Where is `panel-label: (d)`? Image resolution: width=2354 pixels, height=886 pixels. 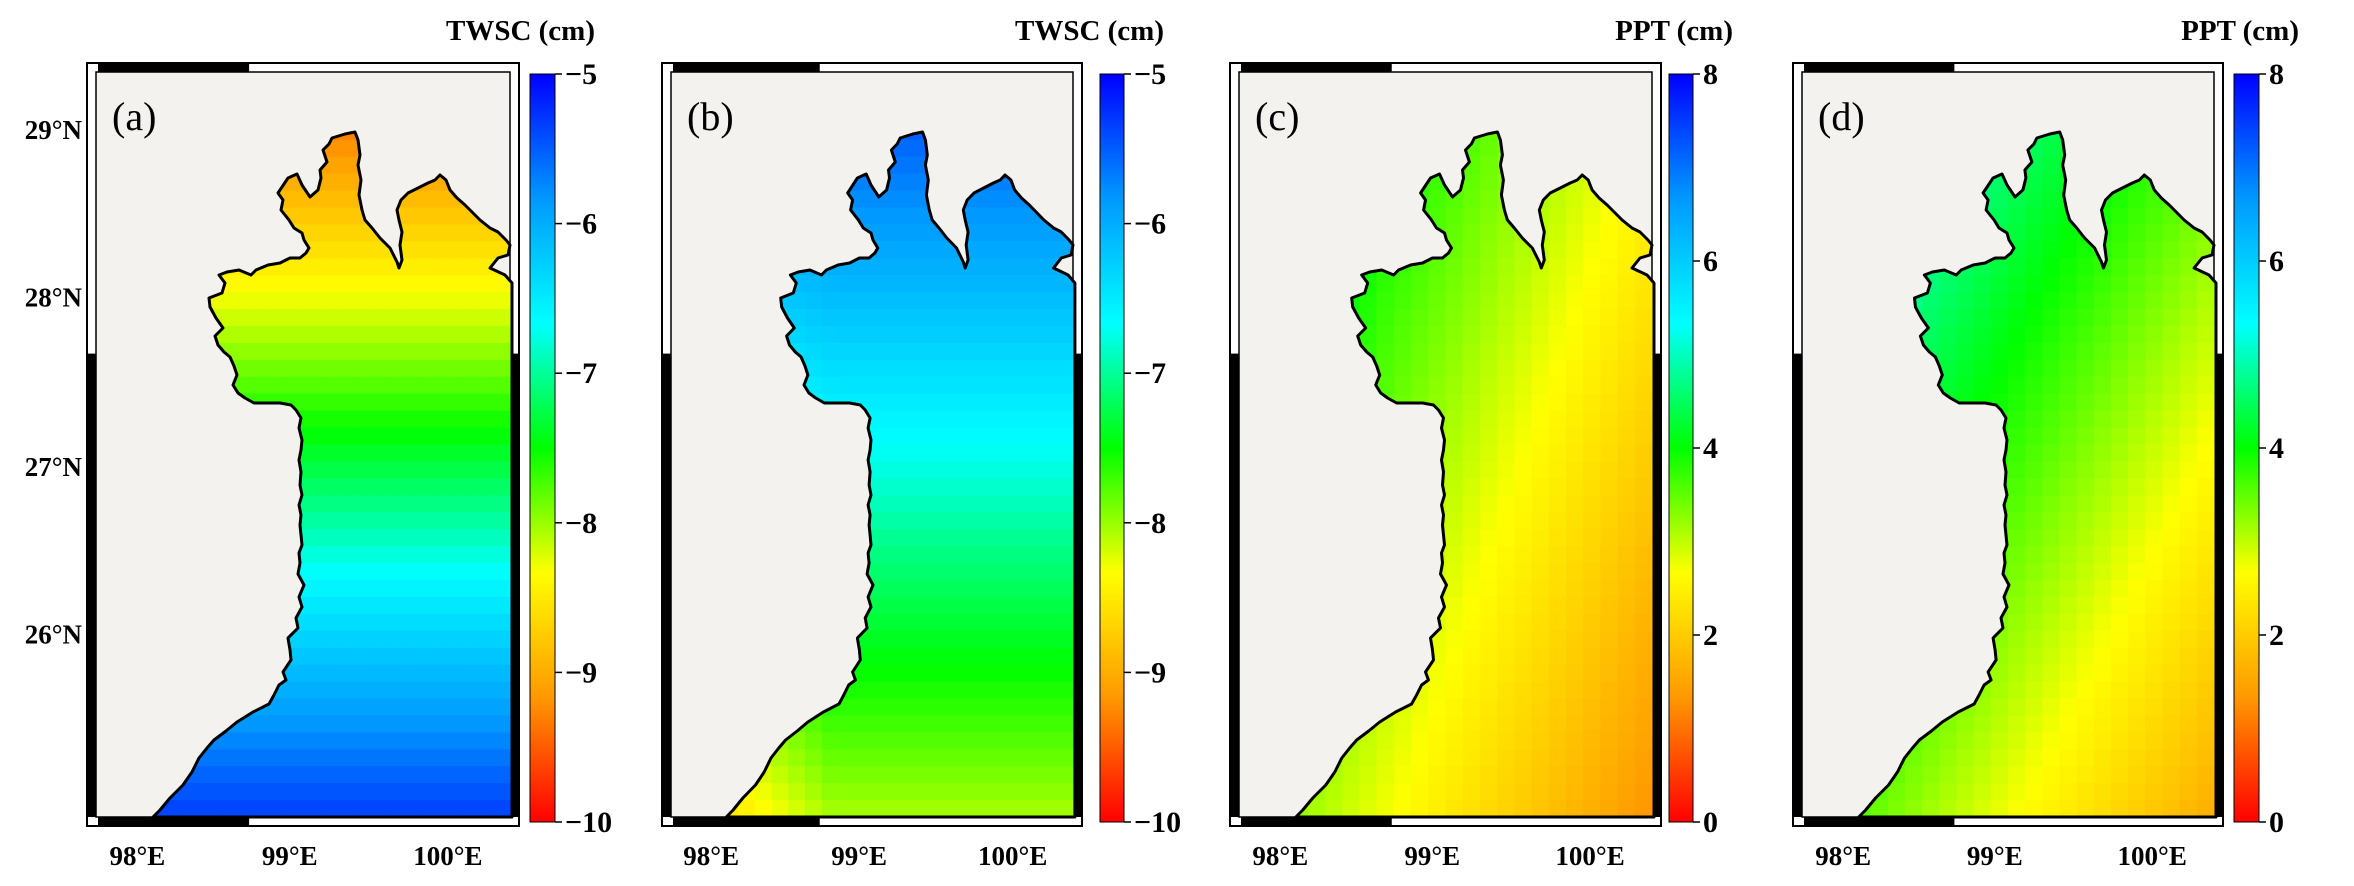 panel-label: (d) is located at coordinates (1841, 116).